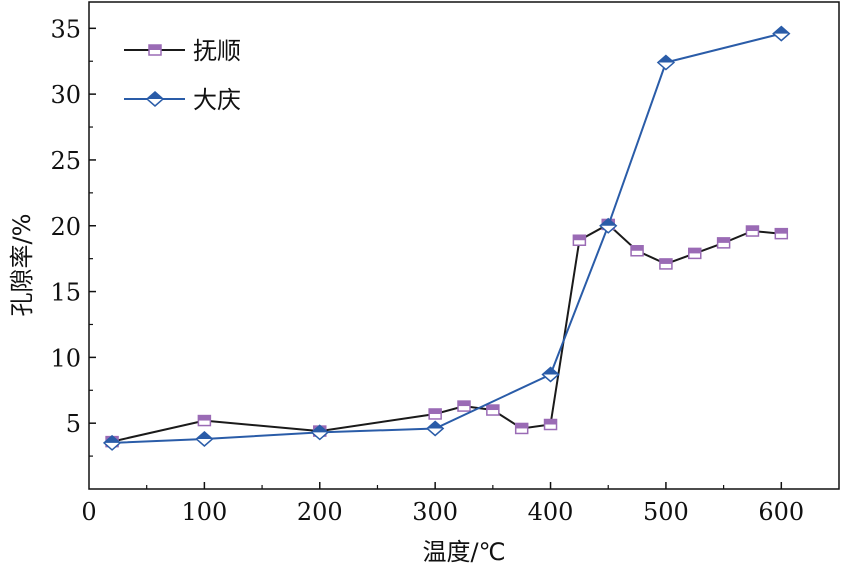 The image size is (844, 569). What do you see at coordinates (666, 512) in the screenshot?
I see `x-tick-label: 500` at bounding box center [666, 512].